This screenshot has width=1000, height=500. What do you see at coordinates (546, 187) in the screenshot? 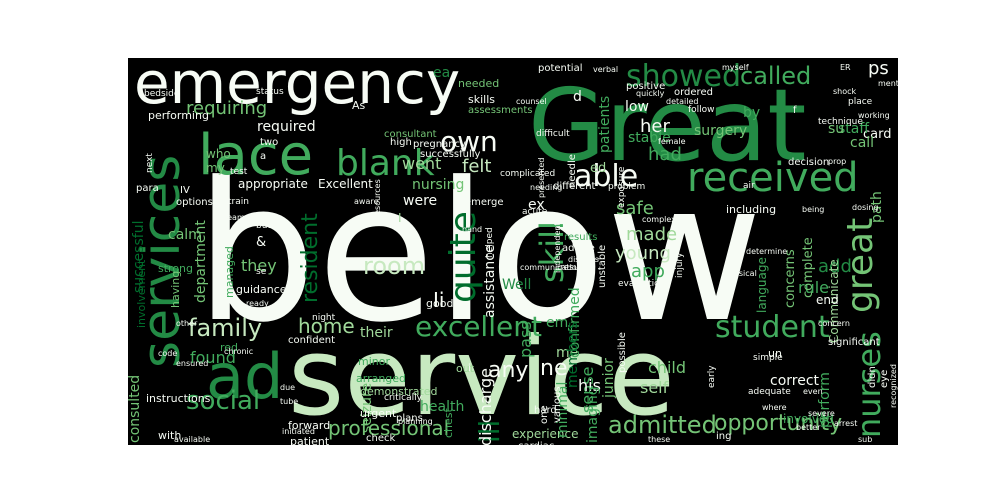
I see `cloud-word: needing` at bounding box center [546, 187].